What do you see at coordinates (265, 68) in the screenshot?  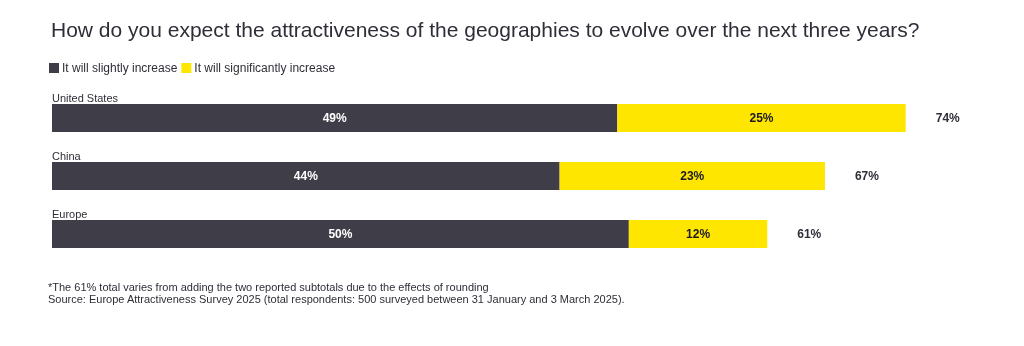 I see `legend-label: It will significantly increase` at bounding box center [265, 68].